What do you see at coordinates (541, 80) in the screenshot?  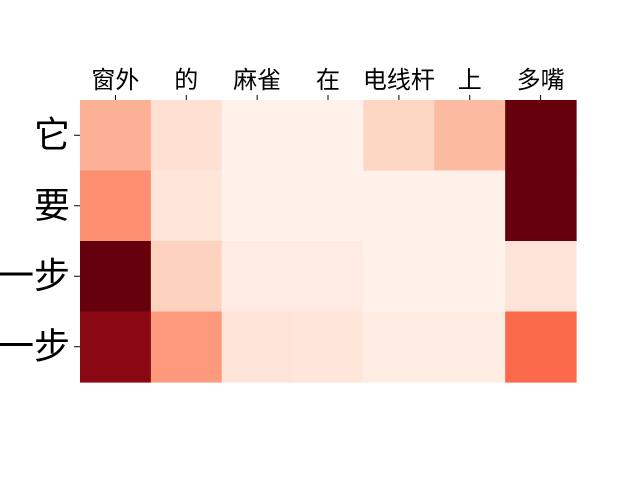 I see `x-tick-label: 多嘴` at bounding box center [541, 80].